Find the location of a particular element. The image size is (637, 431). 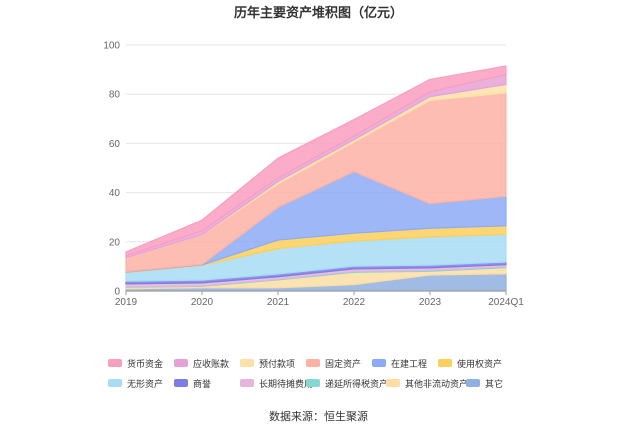

data-source-note: 数据来源：恒生聚源 is located at coordinates (318, 417).